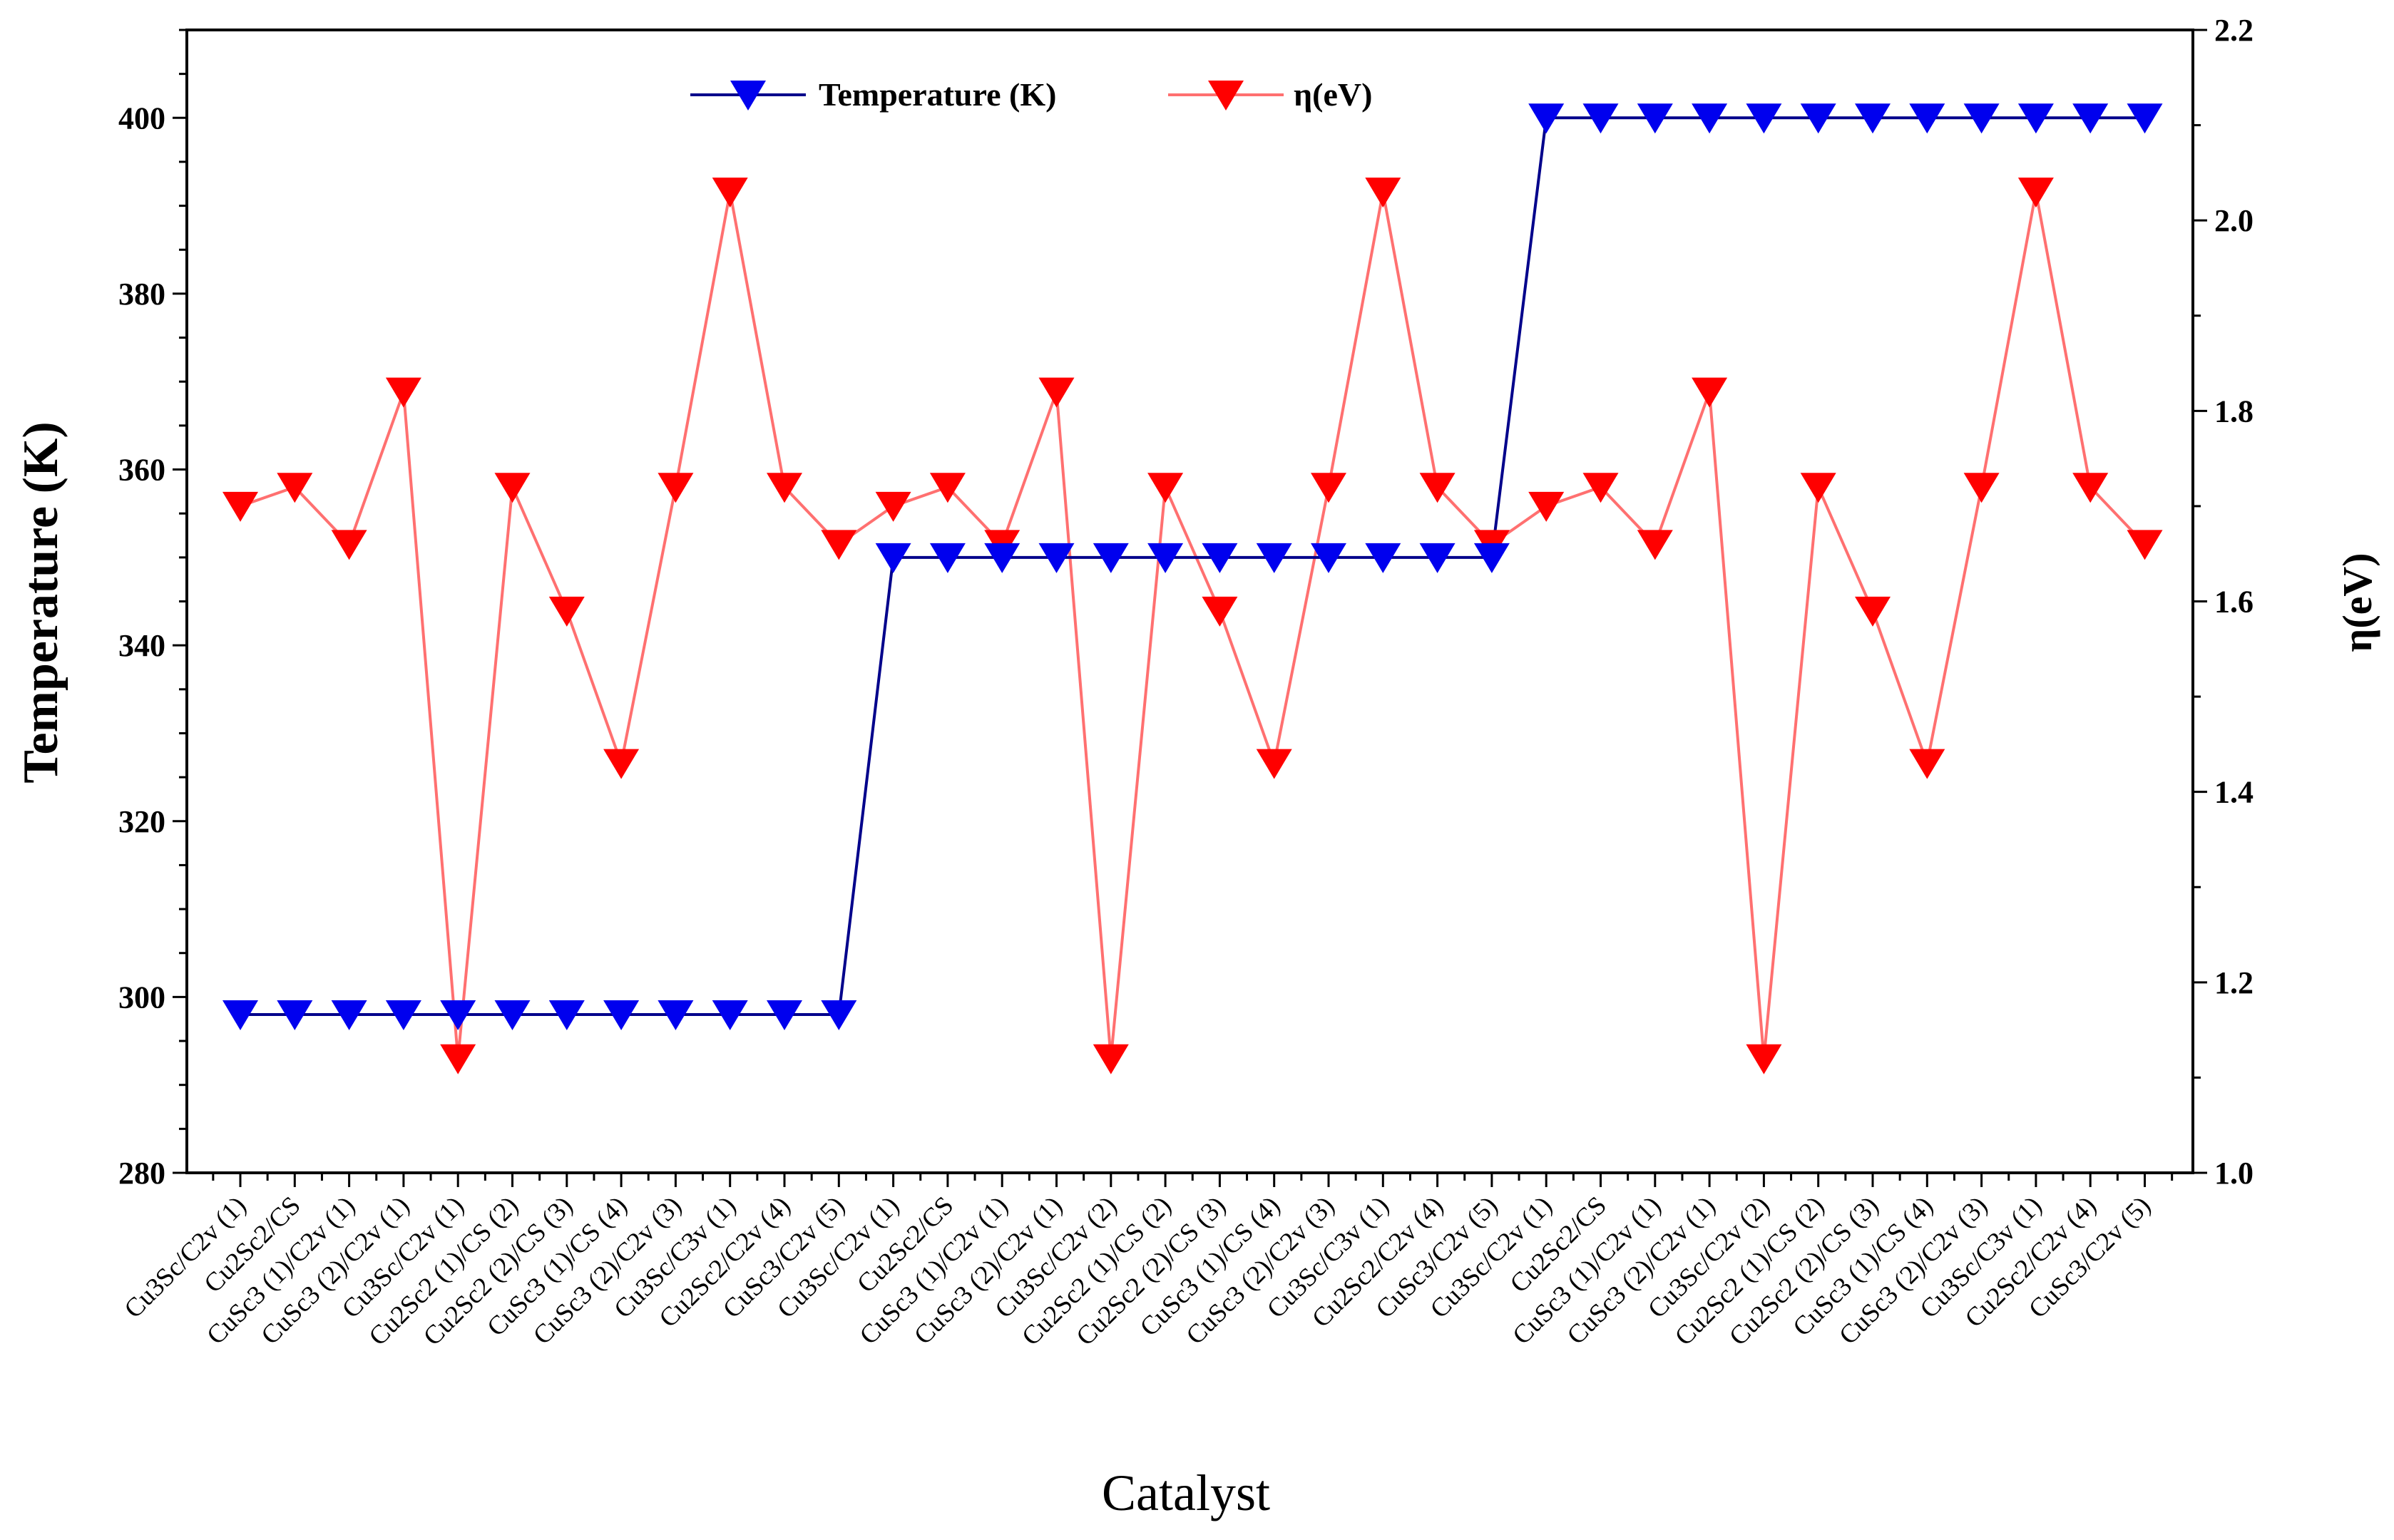 This screenshot has height=1540, width=2394. What do you see at coordinates (141, 118) in the screenshot?
I see `left-tick-label: 400` at bounding box center [141, 118].